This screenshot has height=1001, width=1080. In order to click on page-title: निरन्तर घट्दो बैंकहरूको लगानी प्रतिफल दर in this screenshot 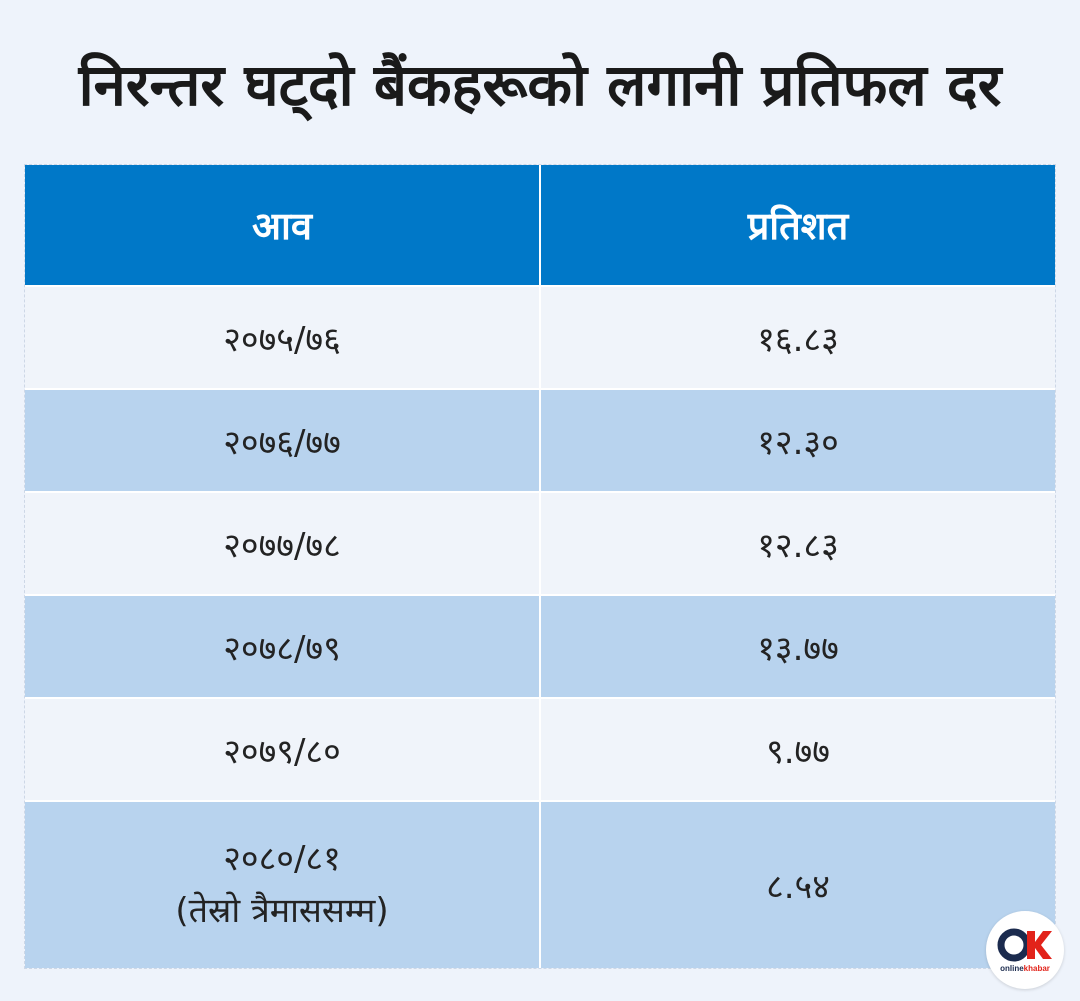, I will do `click(540, 85)`.